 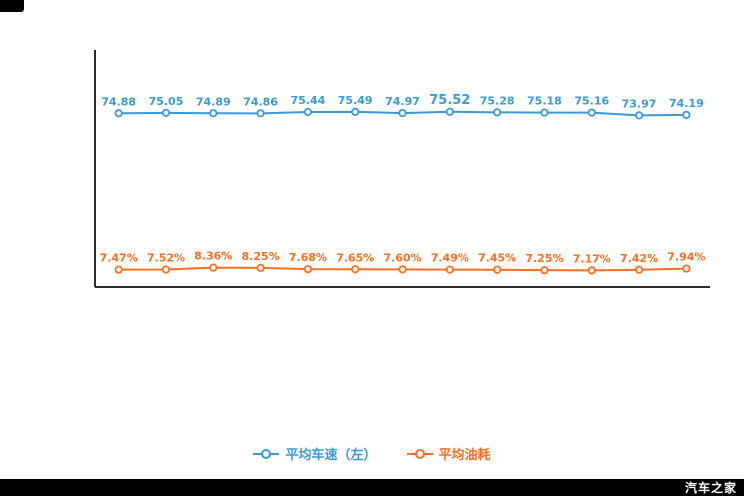 I want to click on svg-text: 74.19, so click(x=686, y=103).